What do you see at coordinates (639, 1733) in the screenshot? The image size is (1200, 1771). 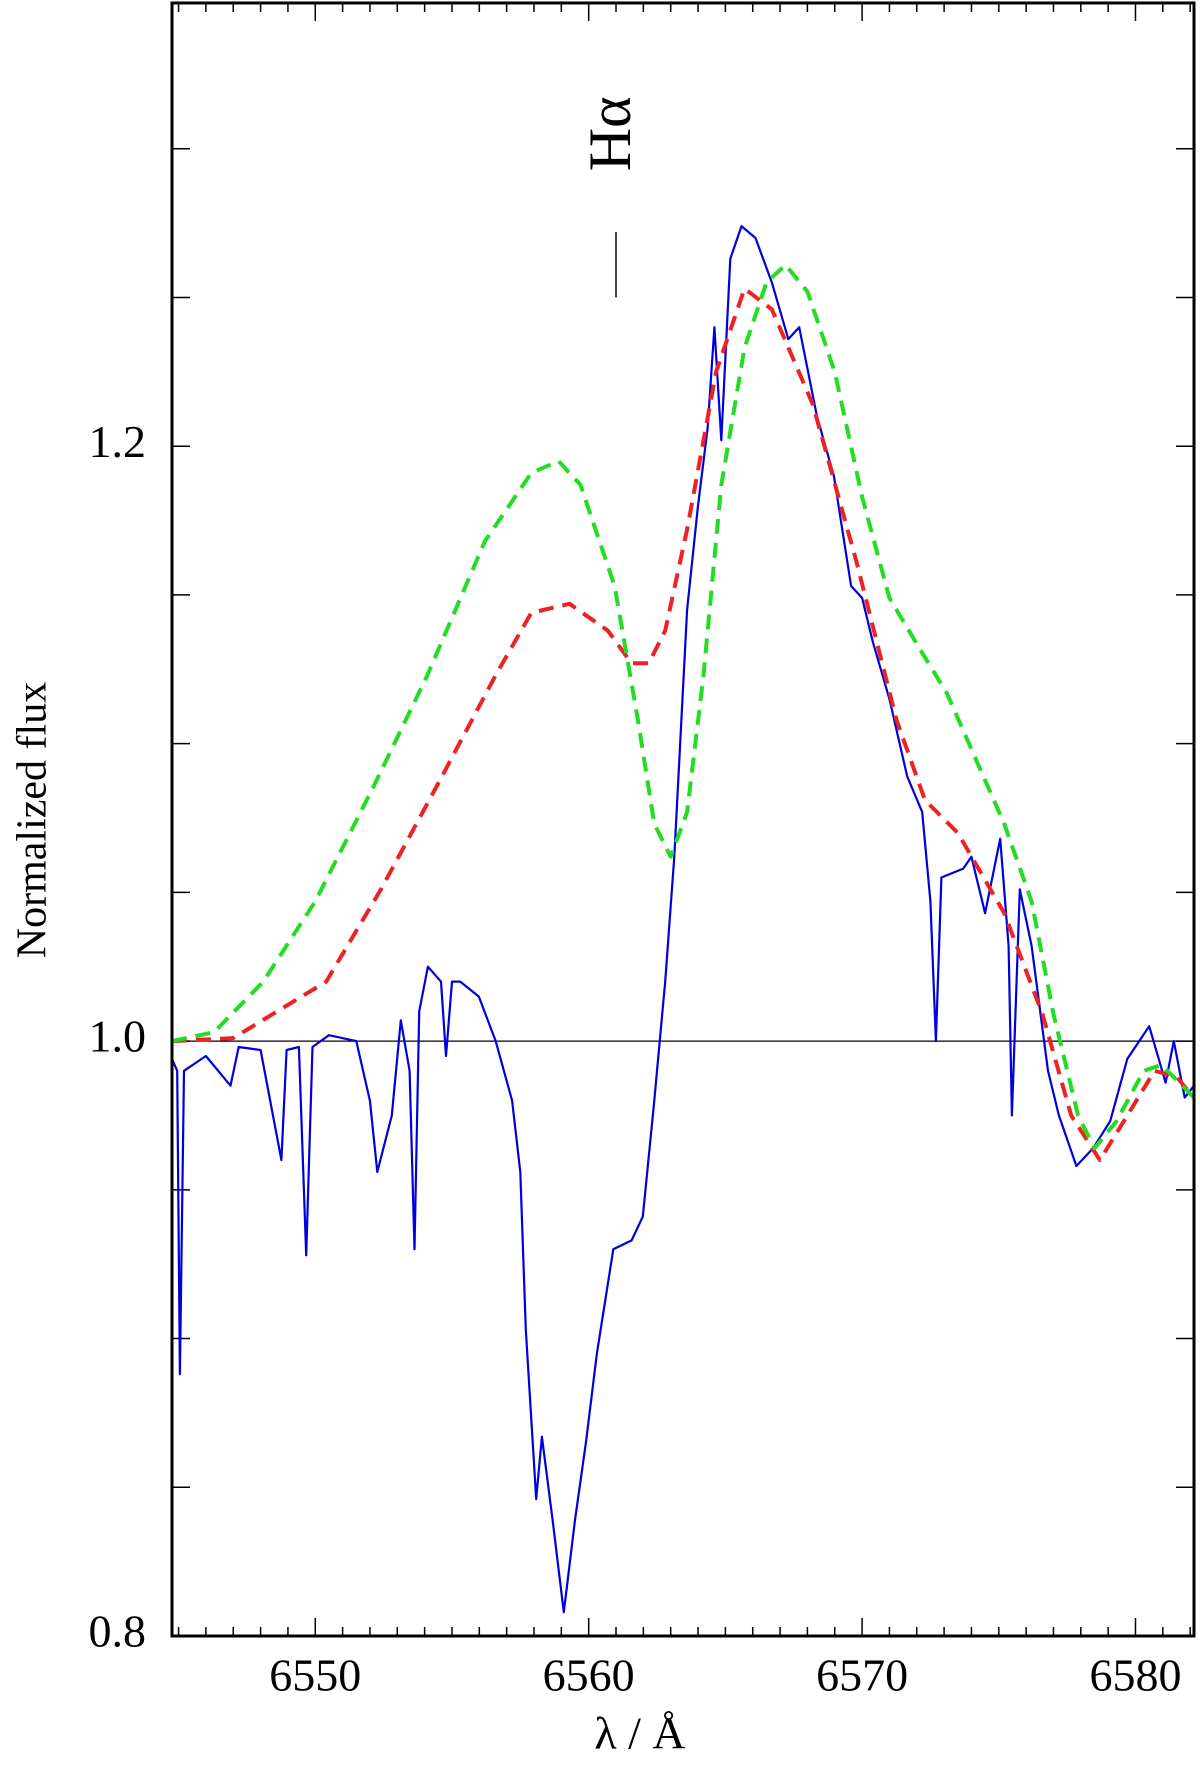 I see `x-axis-label: λ / Å` at bounding box center [639, 1733].